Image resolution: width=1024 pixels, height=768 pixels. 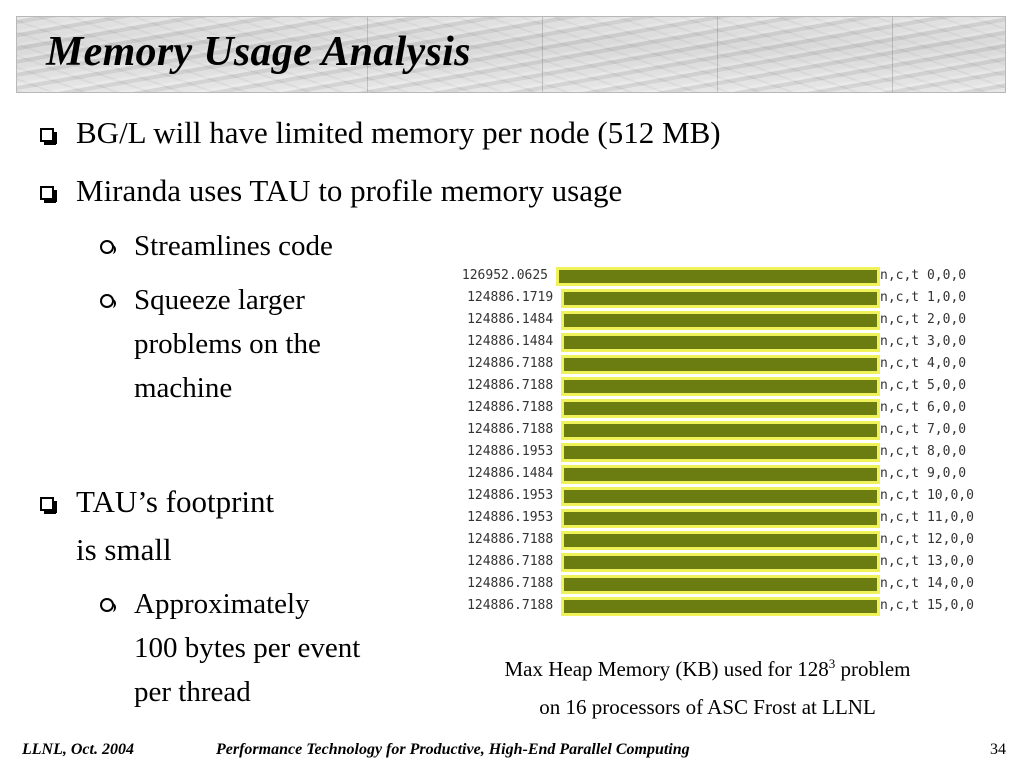 I want to click on footer-left: LLNL, Oct. 2004, so click(x=78, y=749).